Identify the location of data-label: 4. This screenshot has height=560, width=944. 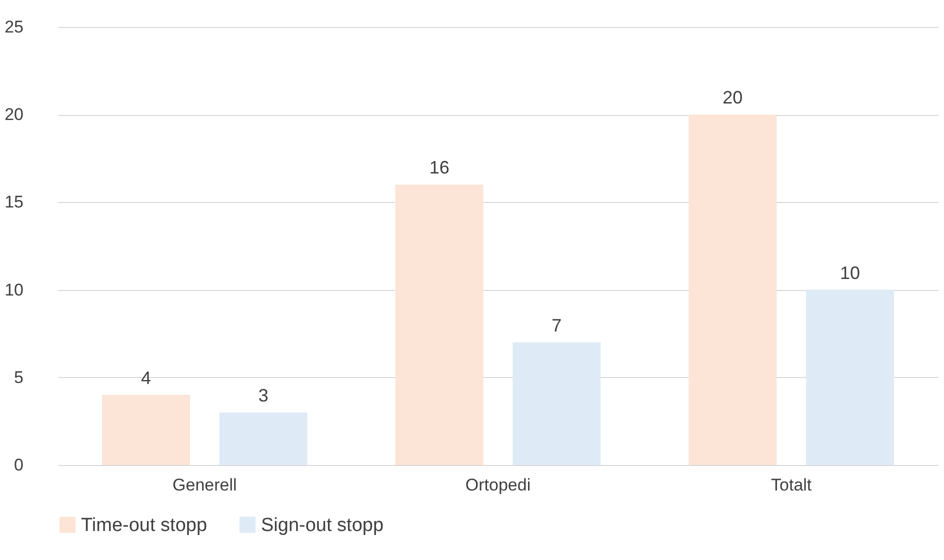
(146, 378).